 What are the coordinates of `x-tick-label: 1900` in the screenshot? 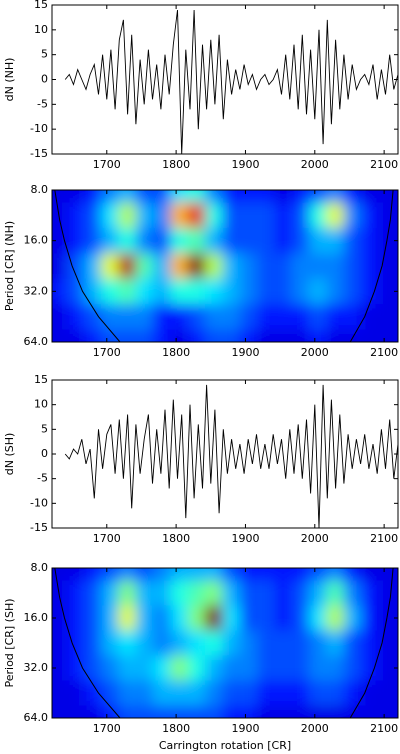 It's located at (245, 538).